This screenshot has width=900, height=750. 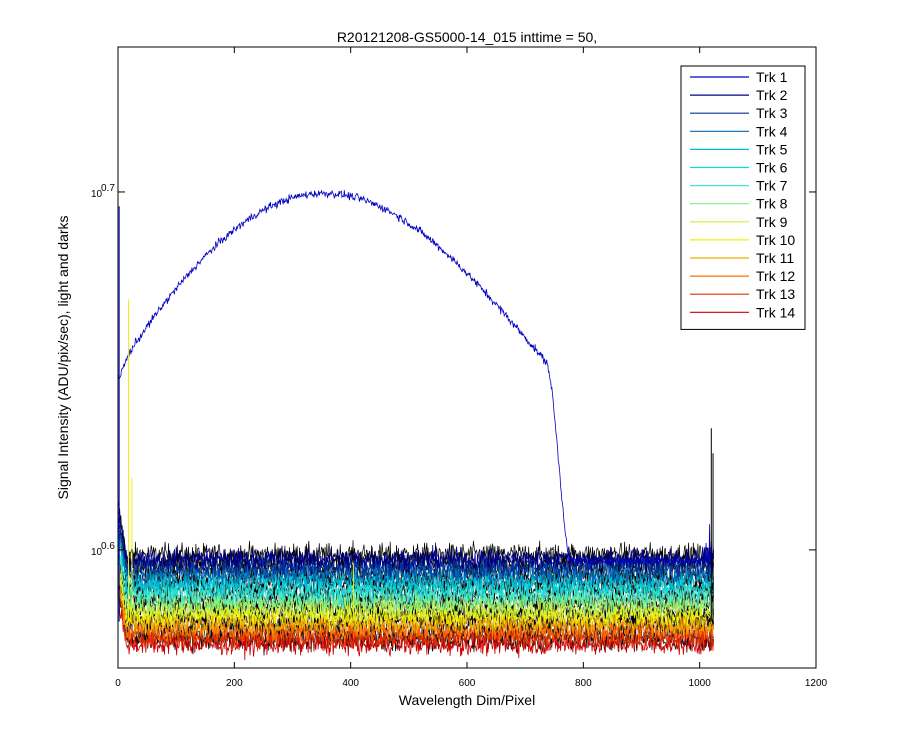 I want to click on legend-label-10: Trk 10, so click(x=775, y=240).